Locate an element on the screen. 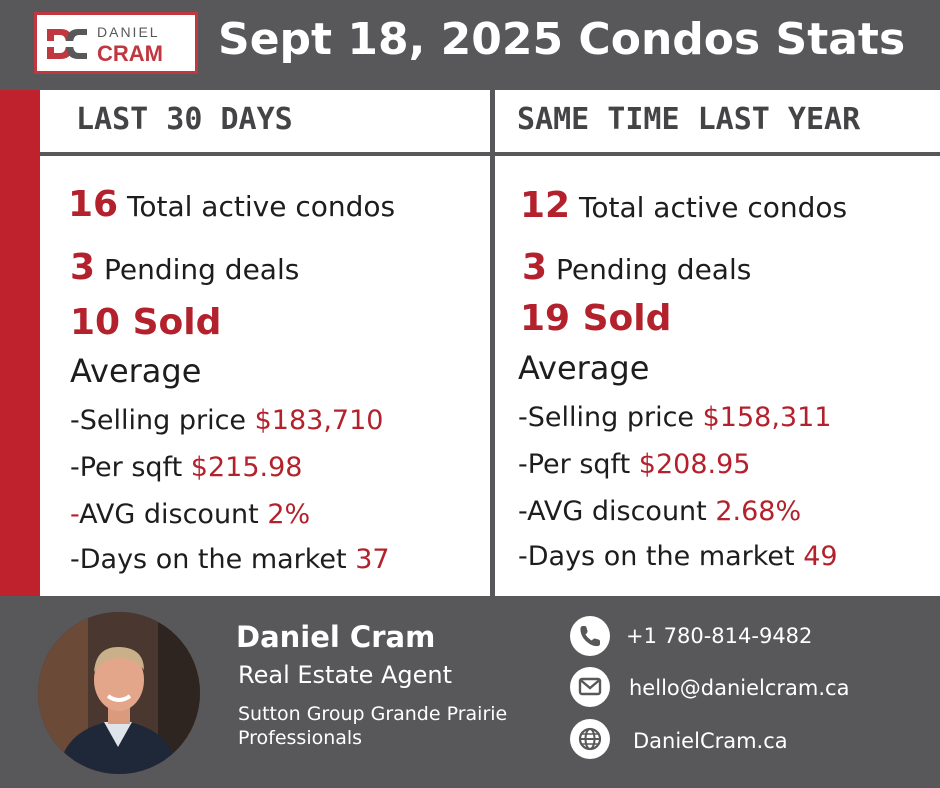 This screenshot has height=788, width=940. company-line-1: Sutton Group Grande Prairie is located at coordinates (373, 714).